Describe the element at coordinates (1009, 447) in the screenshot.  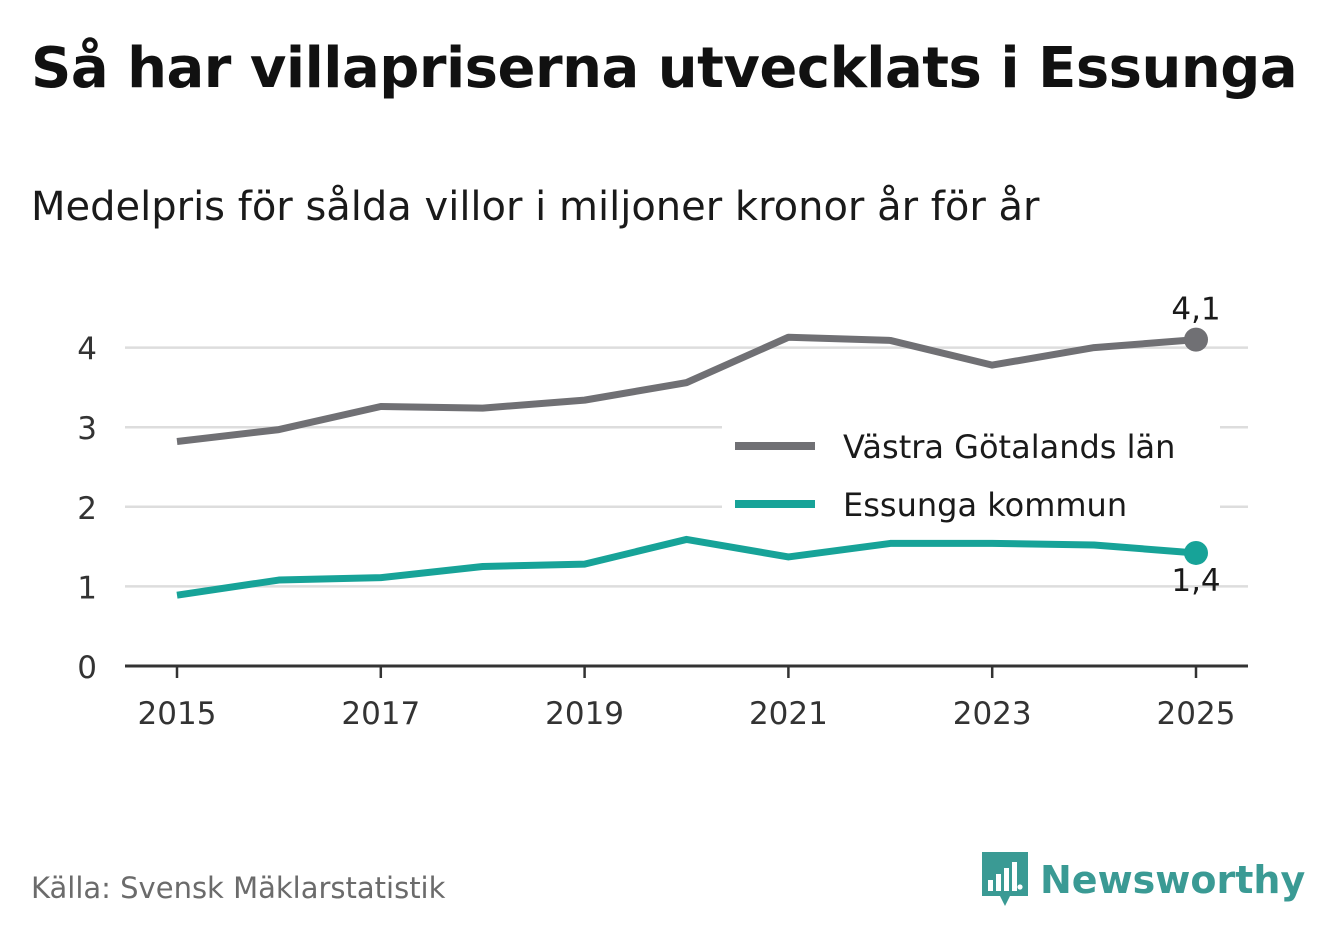
I see `legend-label: Västra Götalands län` at that location.